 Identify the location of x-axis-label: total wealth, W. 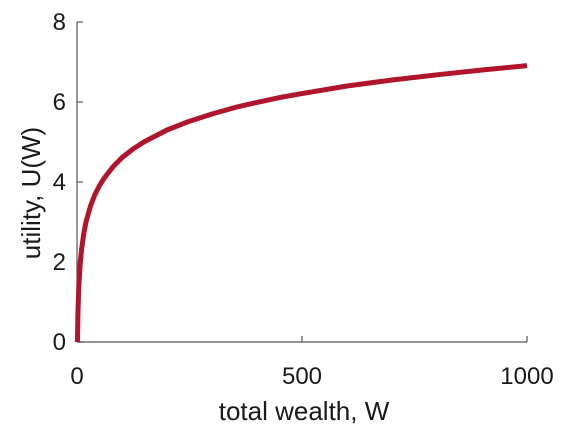
(304, 411).